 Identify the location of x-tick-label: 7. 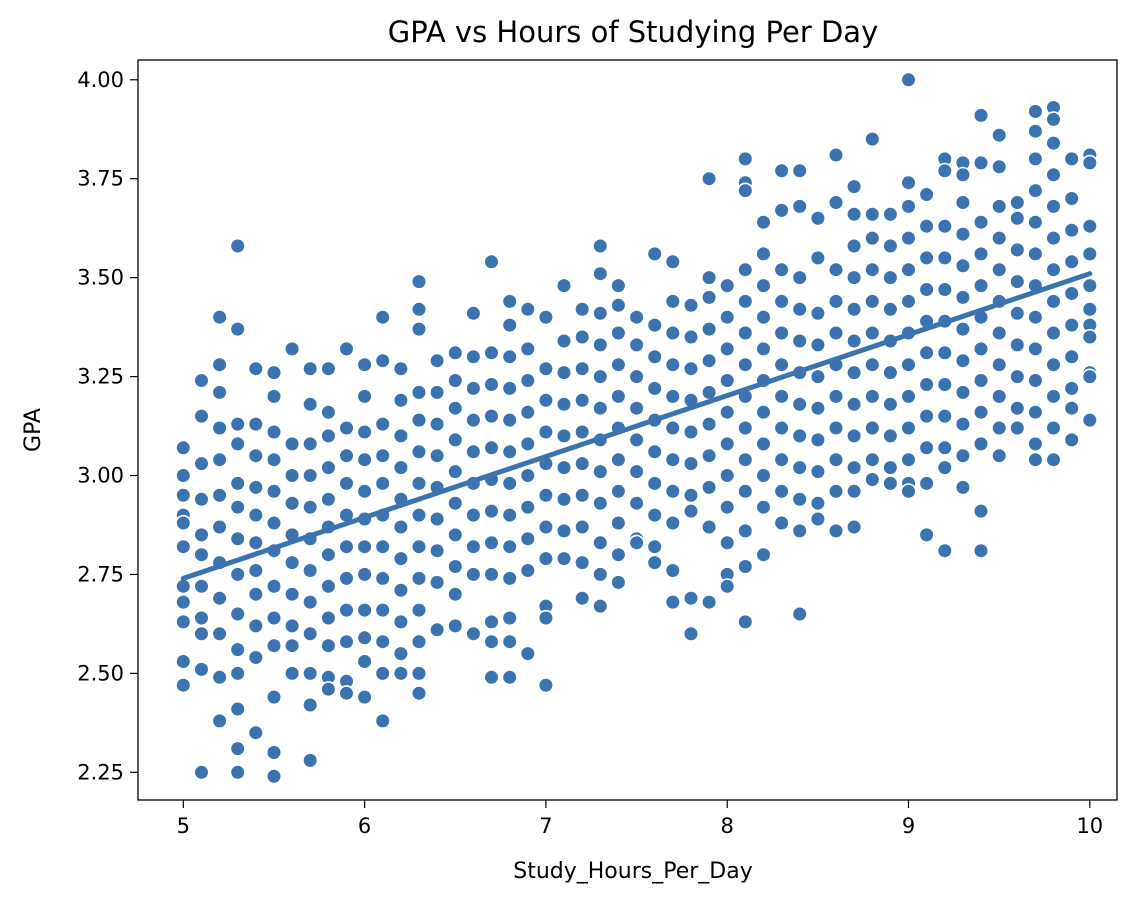
(545, 826).